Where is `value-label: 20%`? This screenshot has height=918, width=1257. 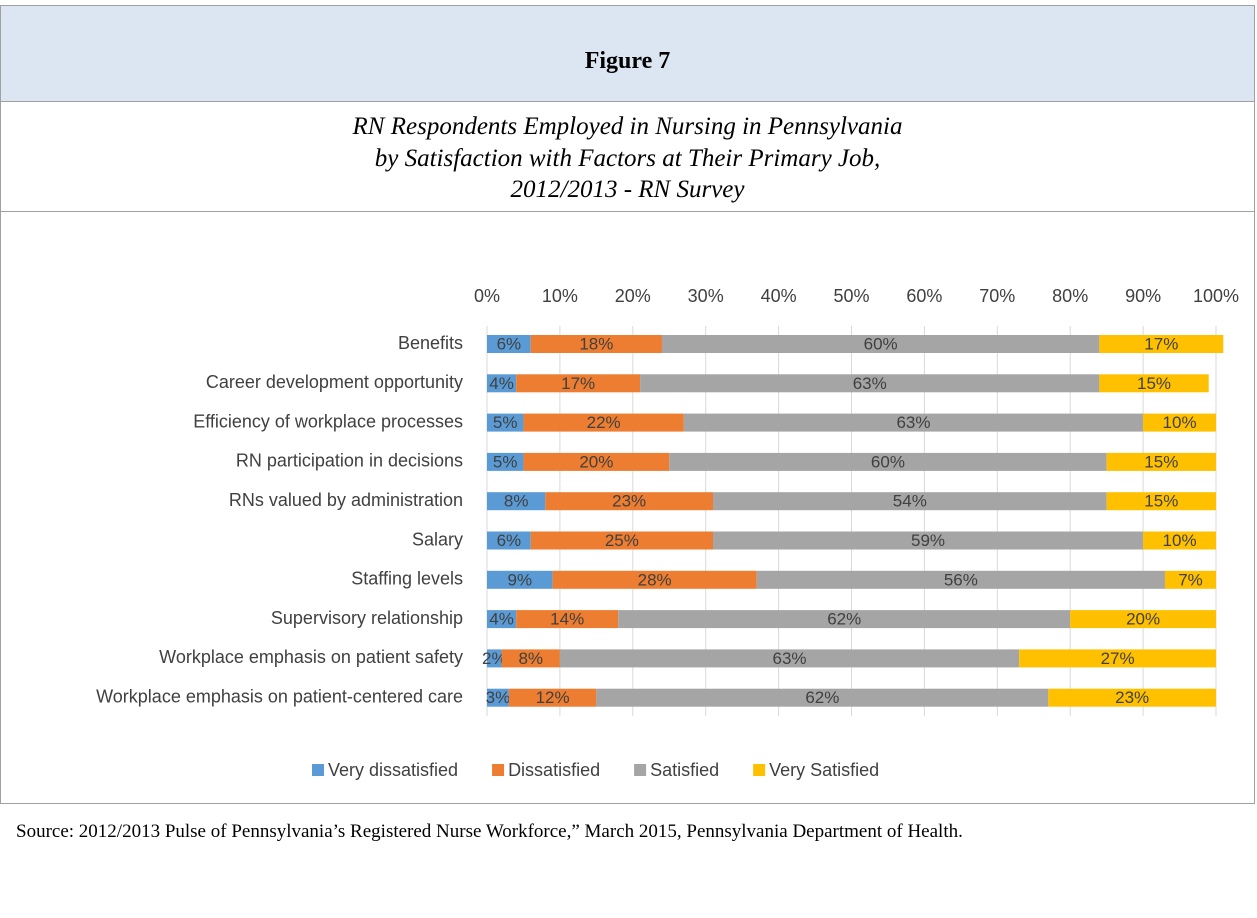 value-label: 20% is located at coordinates (1143, 619).